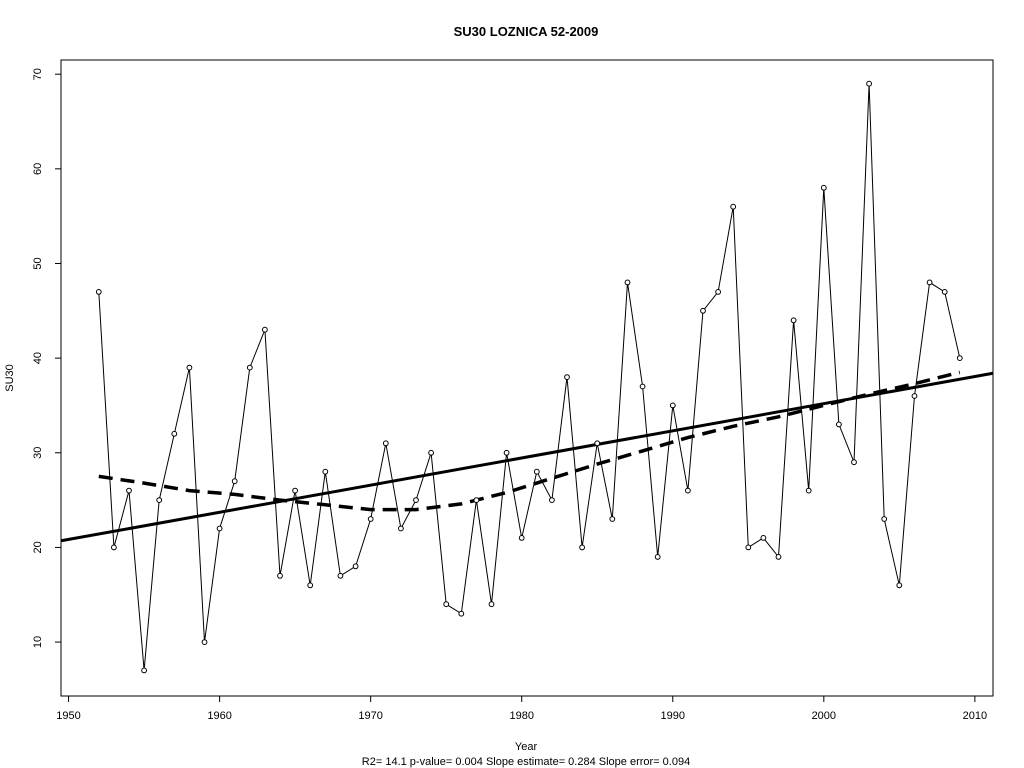  Describe the element at coordinates (521, 716) in the screenshot. I see `x-tick-label: 1980` at that location.